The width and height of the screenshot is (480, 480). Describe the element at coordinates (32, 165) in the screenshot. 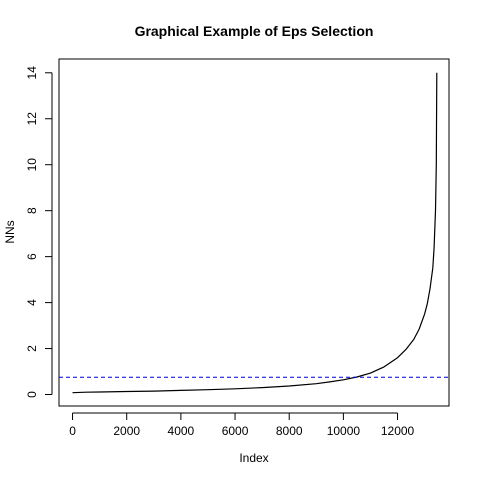

I see `y-tick-label: 10` at that location.